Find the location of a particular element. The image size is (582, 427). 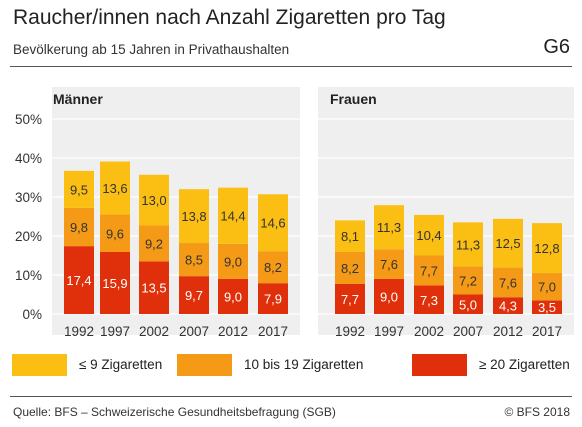

data-label-men-le9-2017: 14,6 is located at coordinates (272, 223).